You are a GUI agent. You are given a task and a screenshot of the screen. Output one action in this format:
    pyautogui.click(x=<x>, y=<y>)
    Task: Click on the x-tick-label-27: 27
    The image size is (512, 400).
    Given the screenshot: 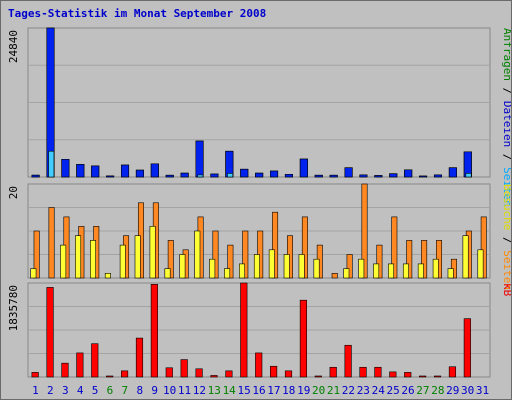 What is the action you would take?
    pyautogui.click(x=422, y=390)
    